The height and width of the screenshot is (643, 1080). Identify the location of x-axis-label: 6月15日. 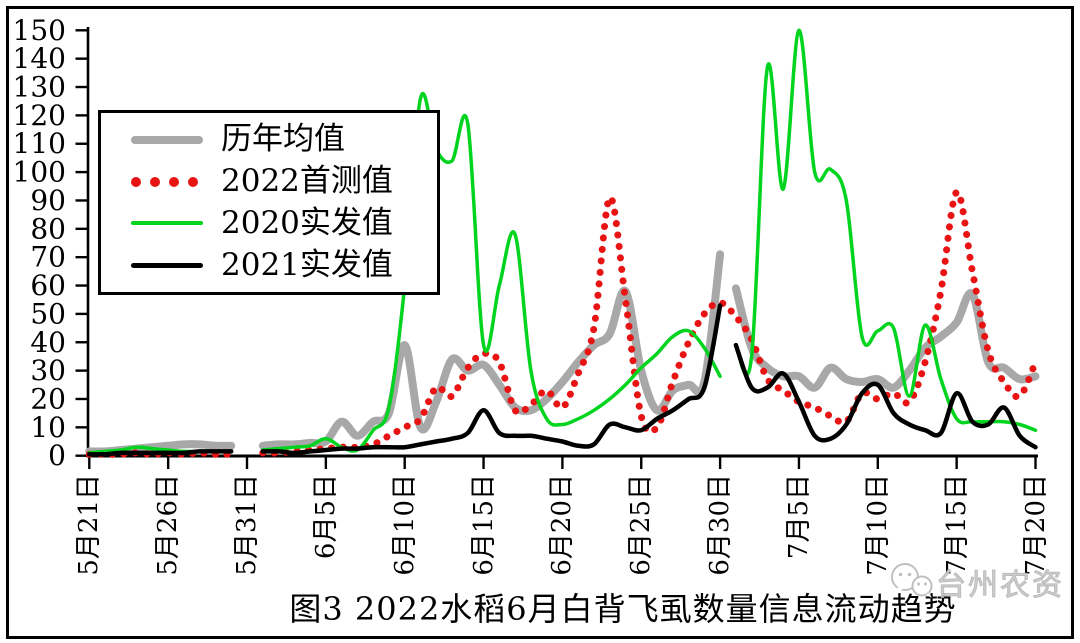
(483, 525).